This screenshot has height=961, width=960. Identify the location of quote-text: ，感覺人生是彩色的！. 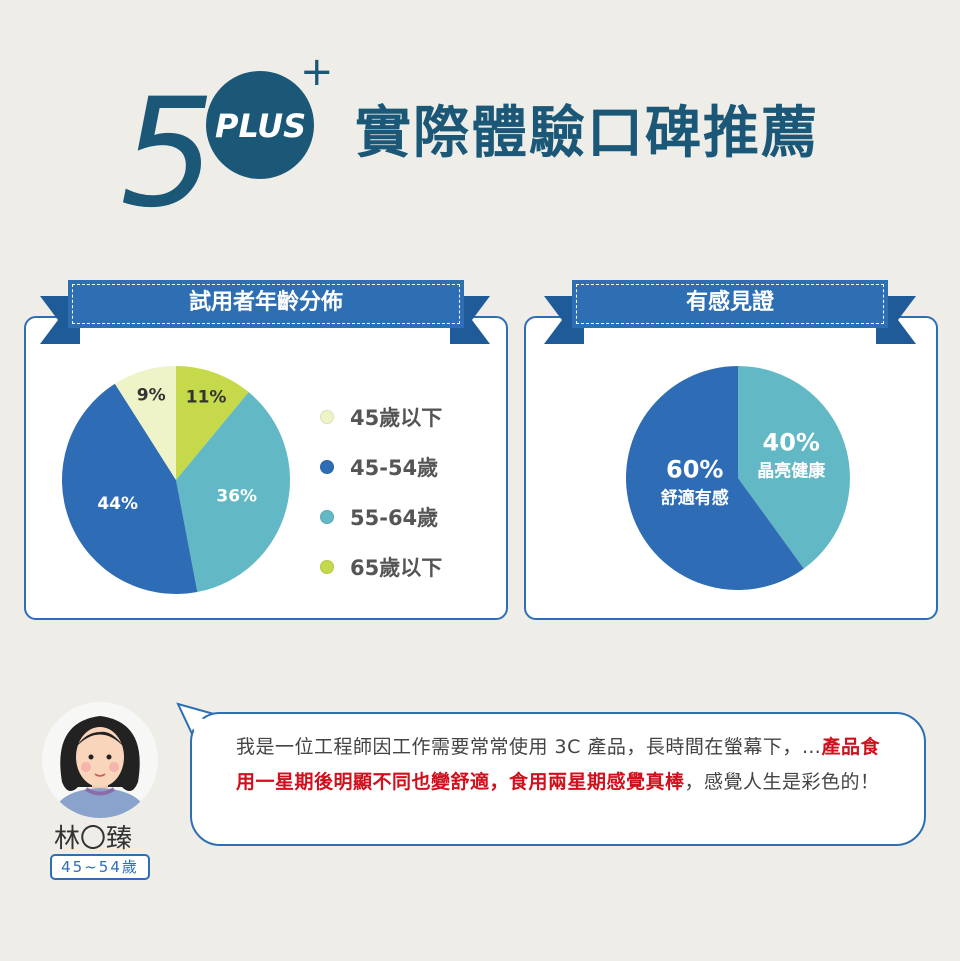
(782, 782).